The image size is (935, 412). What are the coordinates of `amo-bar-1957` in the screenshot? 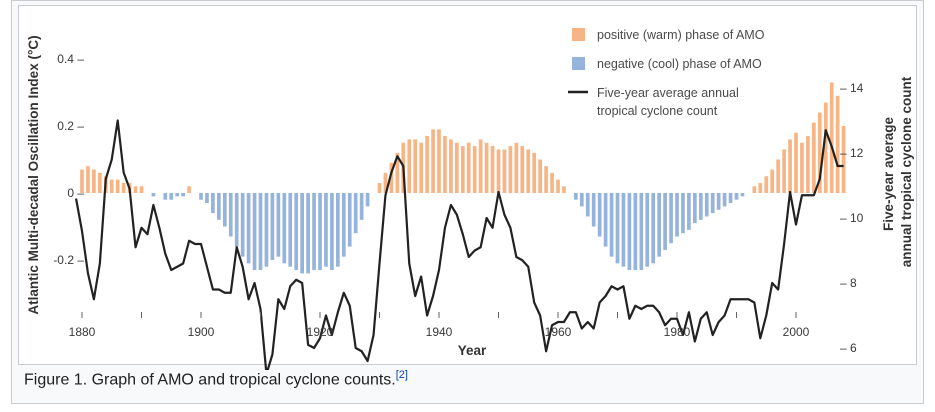 It's located at (540, 176).